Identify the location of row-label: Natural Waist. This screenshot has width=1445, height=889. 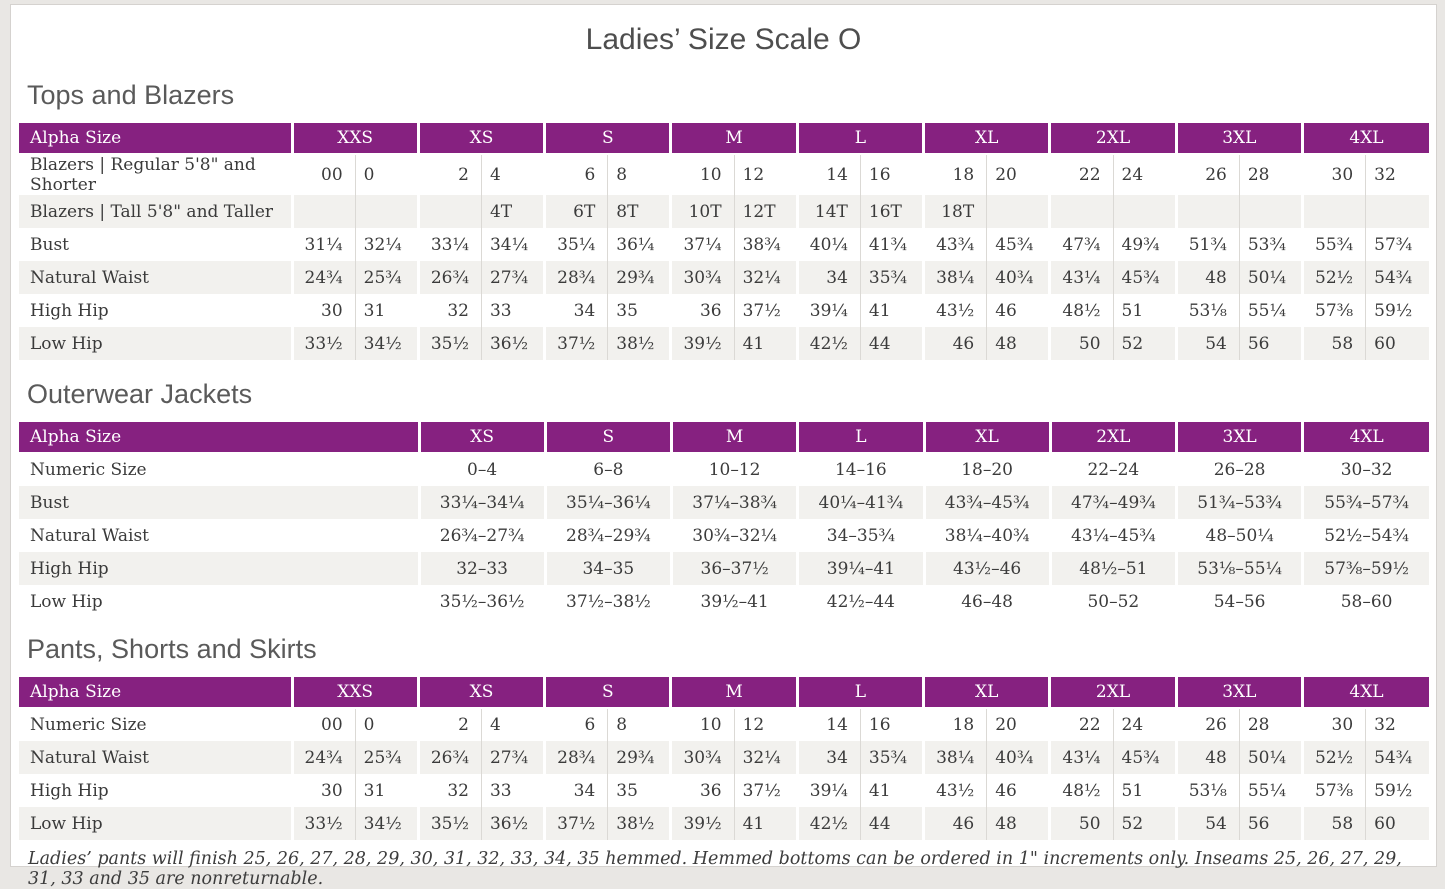
(90, 757).